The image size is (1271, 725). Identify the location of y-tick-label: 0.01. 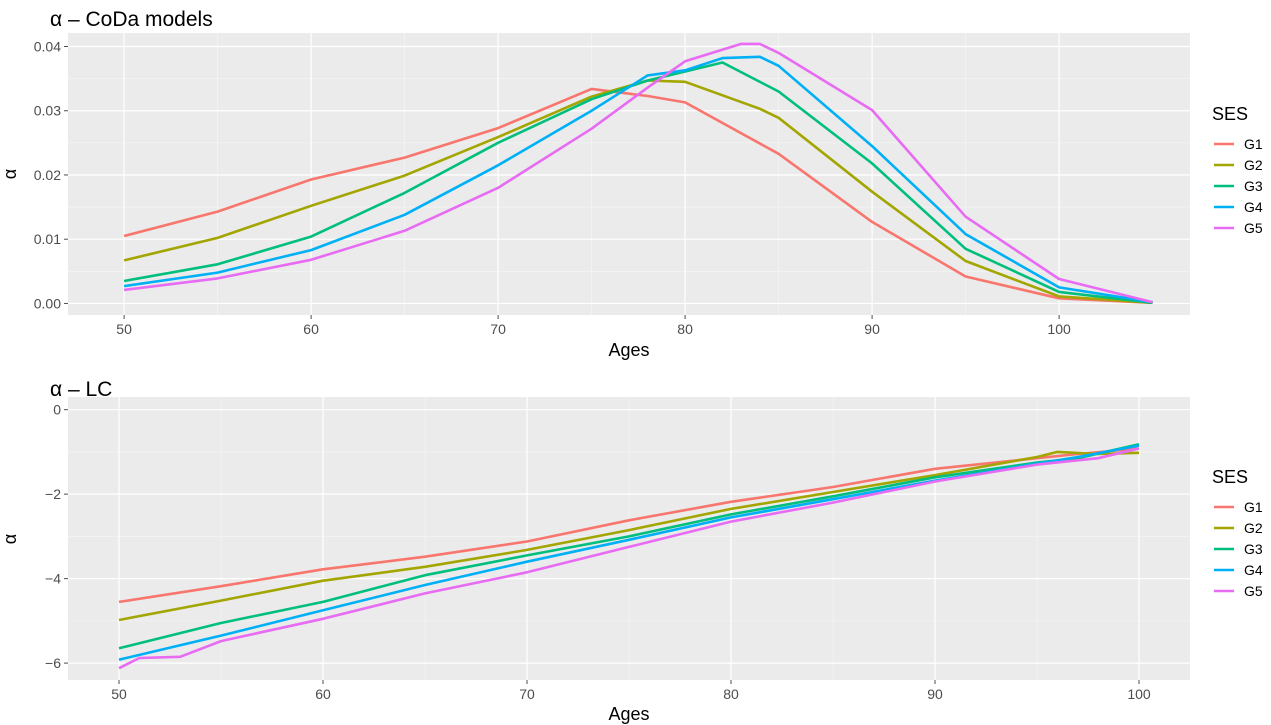
(47, 239).